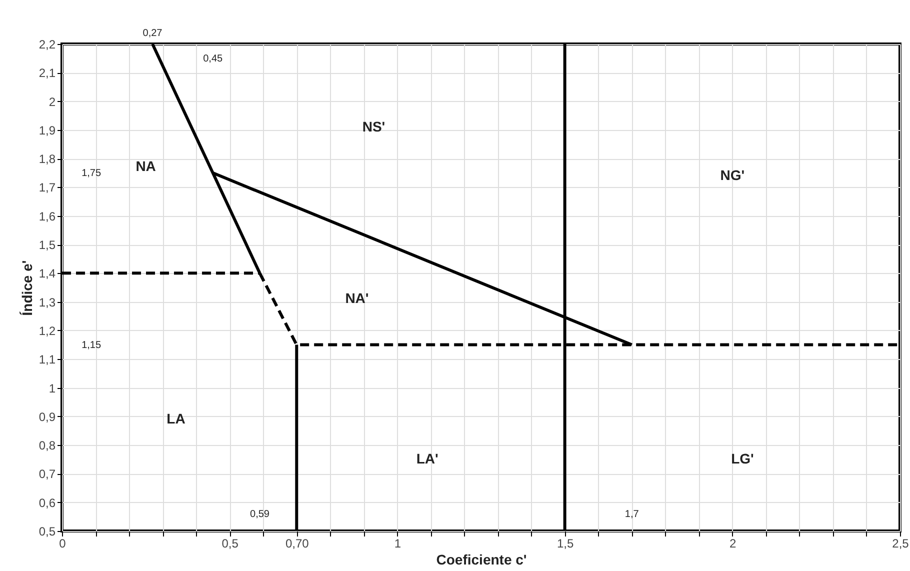 Image resolution: width=910 pixels, height=571 pixels. I want to click on y-tick-label: 1,3, so click(47, 302).